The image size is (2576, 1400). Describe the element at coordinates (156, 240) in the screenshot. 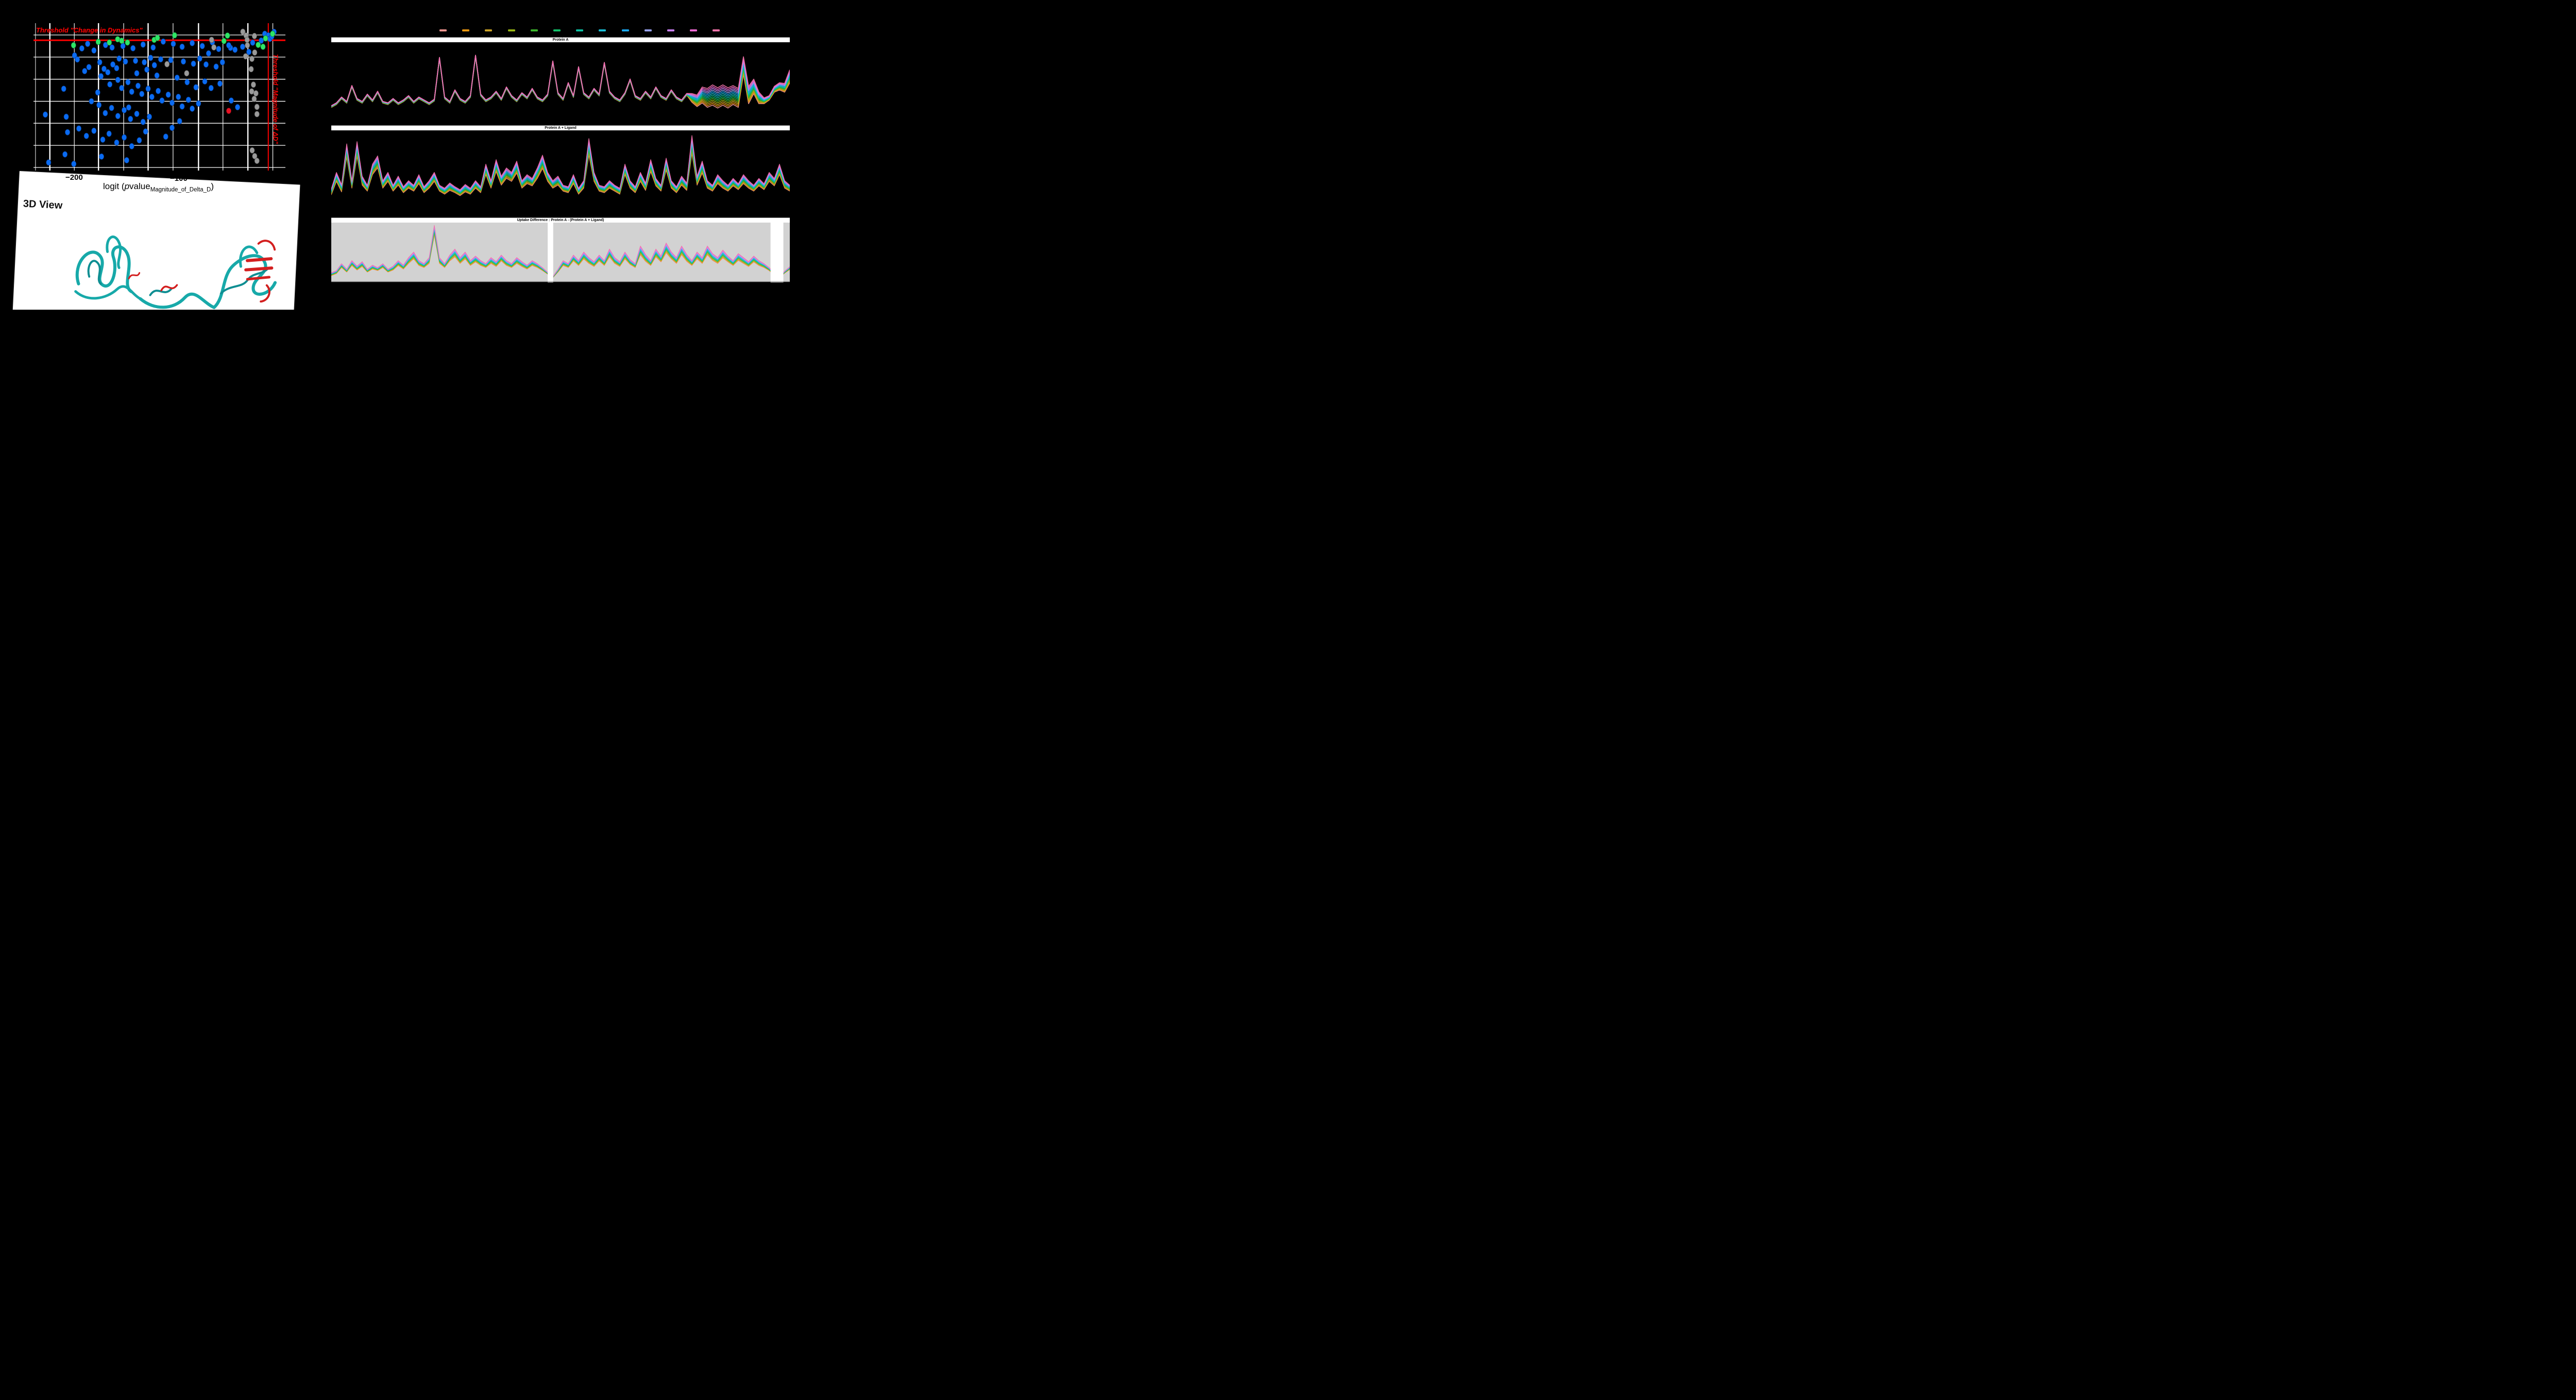

I see `panel-3d-view: 3D View` at that location.